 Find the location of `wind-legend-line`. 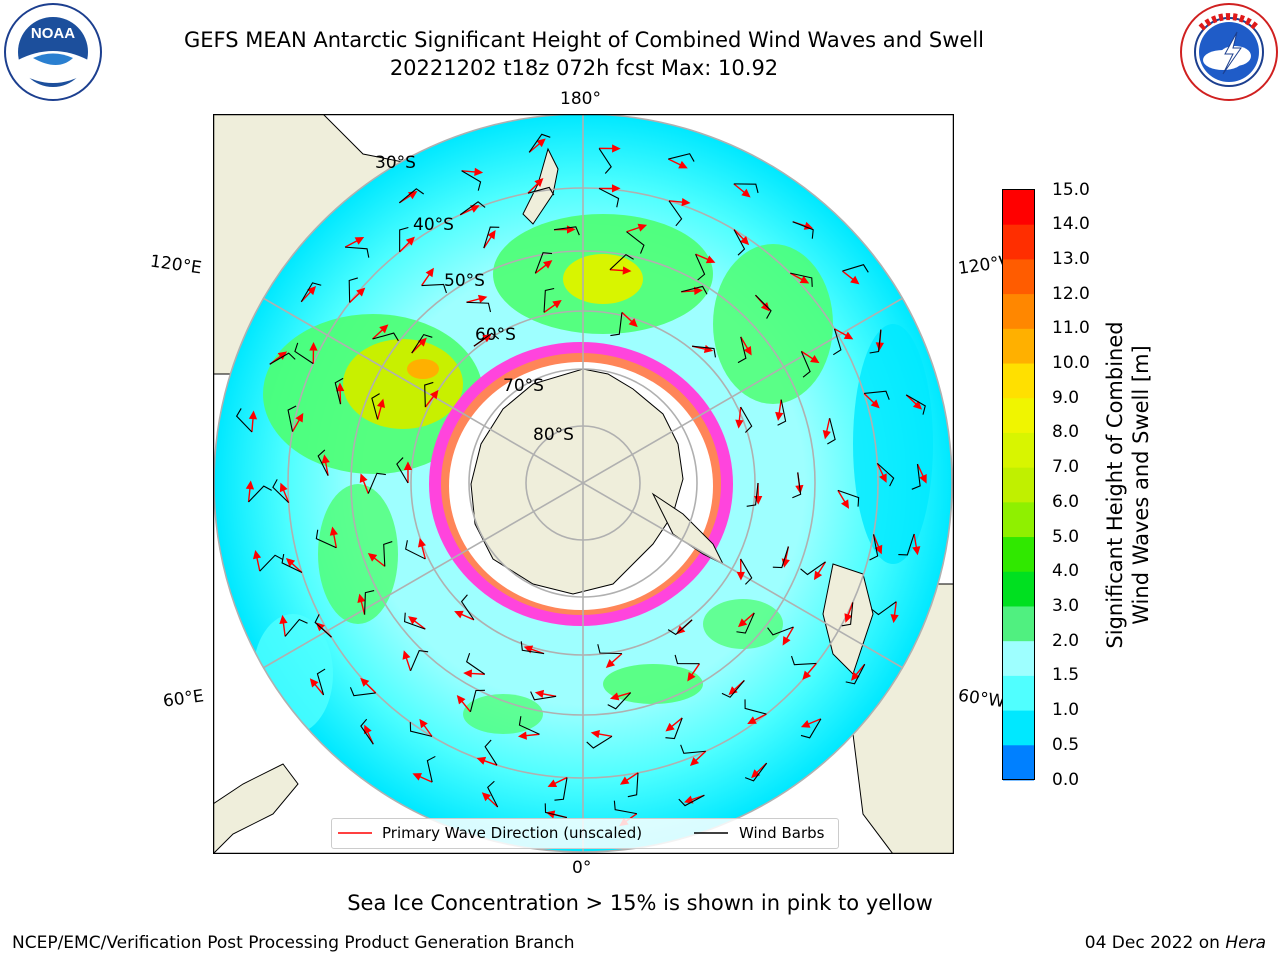

wind-legend-line is located at coordinates (711, 833).